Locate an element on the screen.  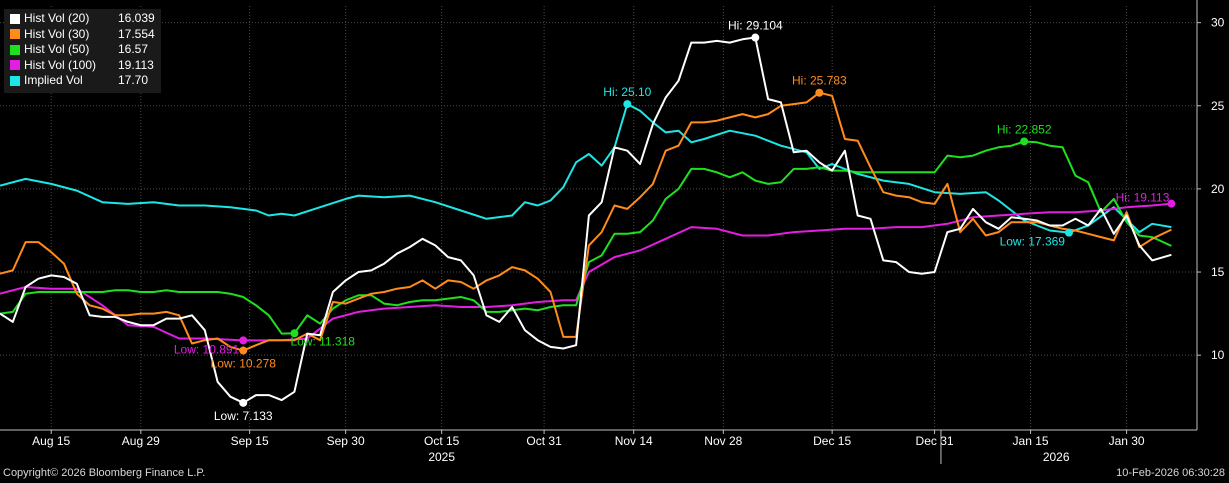
extreme-label: Hi: 22.852 is located at coordinates (1024, 129).